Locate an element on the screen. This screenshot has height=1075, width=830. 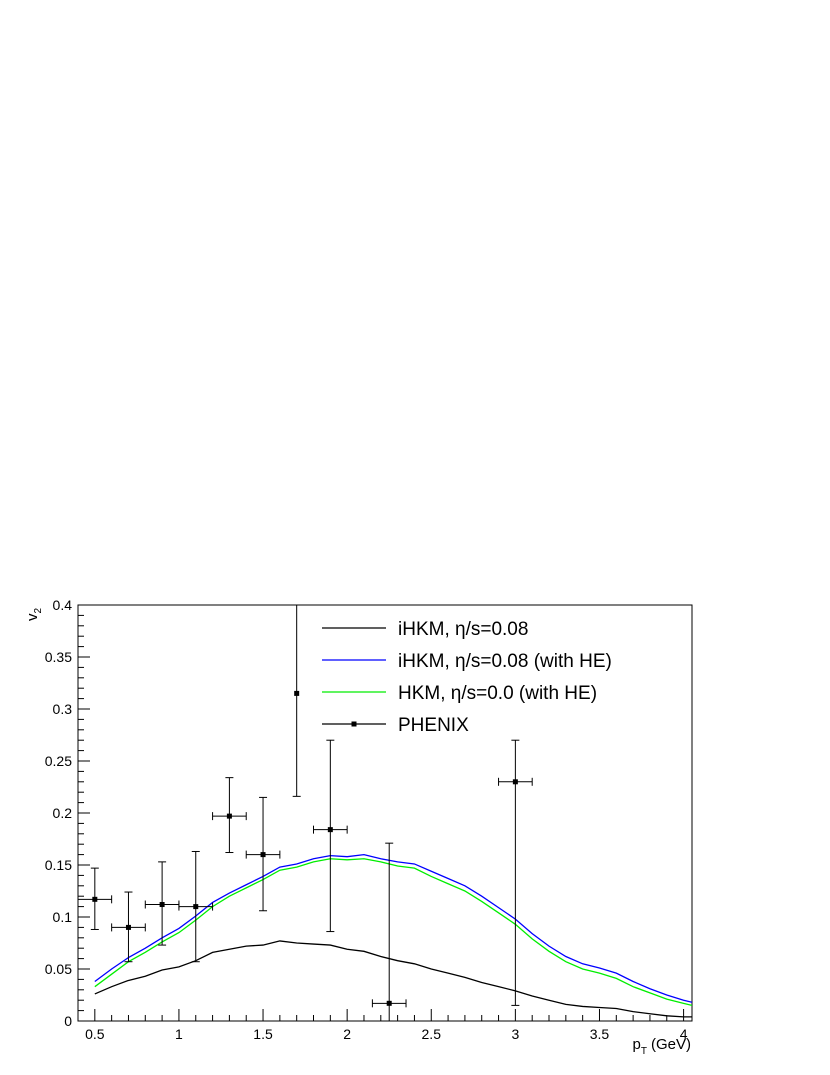
series-layer is located at coordinates (393, 935).